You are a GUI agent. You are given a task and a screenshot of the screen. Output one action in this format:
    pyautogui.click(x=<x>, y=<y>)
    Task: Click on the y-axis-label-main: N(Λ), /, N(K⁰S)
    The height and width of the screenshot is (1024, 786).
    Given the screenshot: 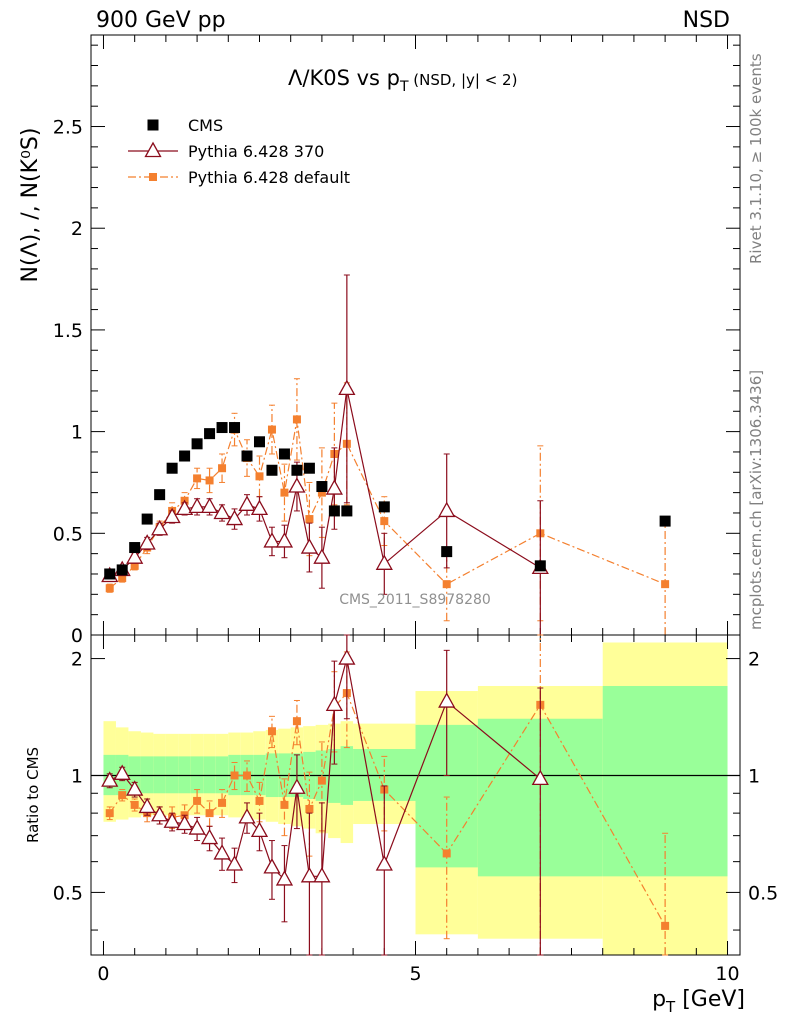 What is the action you would take?
    pyautogui.click(x=30, y=205)
    